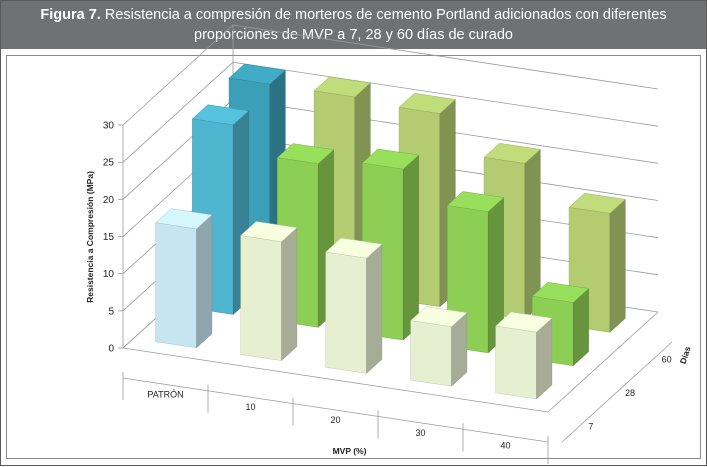  I want to click on x-axis-line, so click(335, 410).